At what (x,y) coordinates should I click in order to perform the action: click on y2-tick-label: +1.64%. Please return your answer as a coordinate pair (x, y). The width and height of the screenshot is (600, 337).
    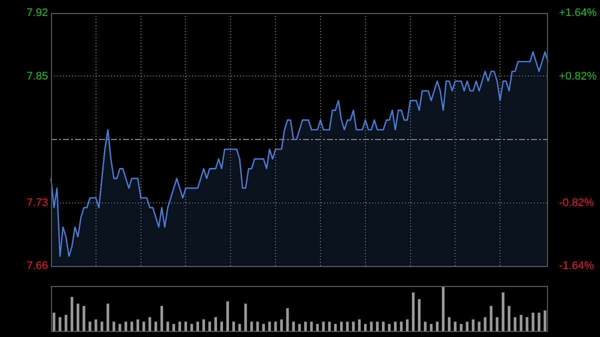
    Looking at the image, I should click on (578, 13).